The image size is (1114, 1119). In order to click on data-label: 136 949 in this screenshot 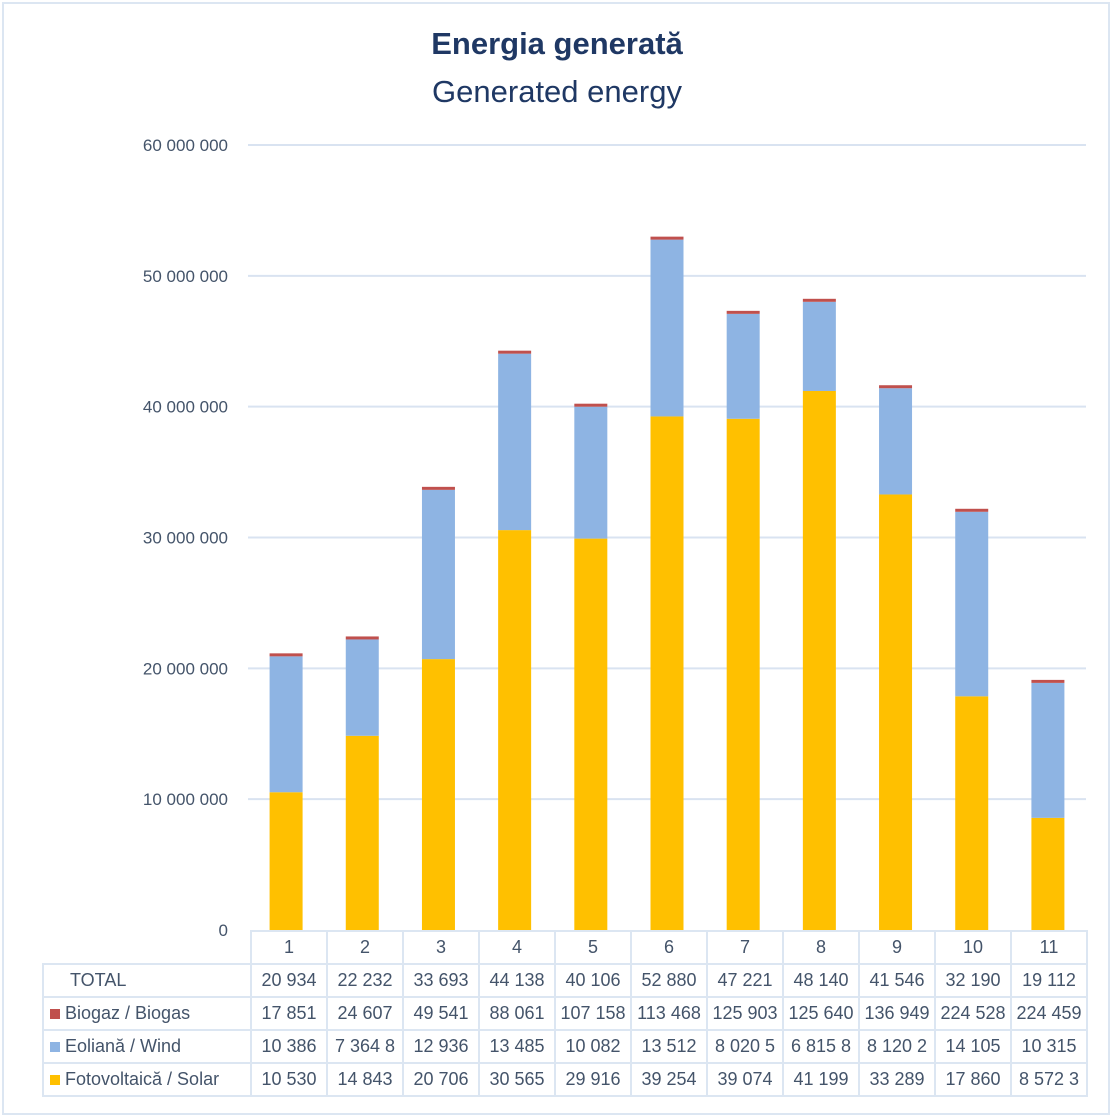, I will do `click(897, 1013)`.